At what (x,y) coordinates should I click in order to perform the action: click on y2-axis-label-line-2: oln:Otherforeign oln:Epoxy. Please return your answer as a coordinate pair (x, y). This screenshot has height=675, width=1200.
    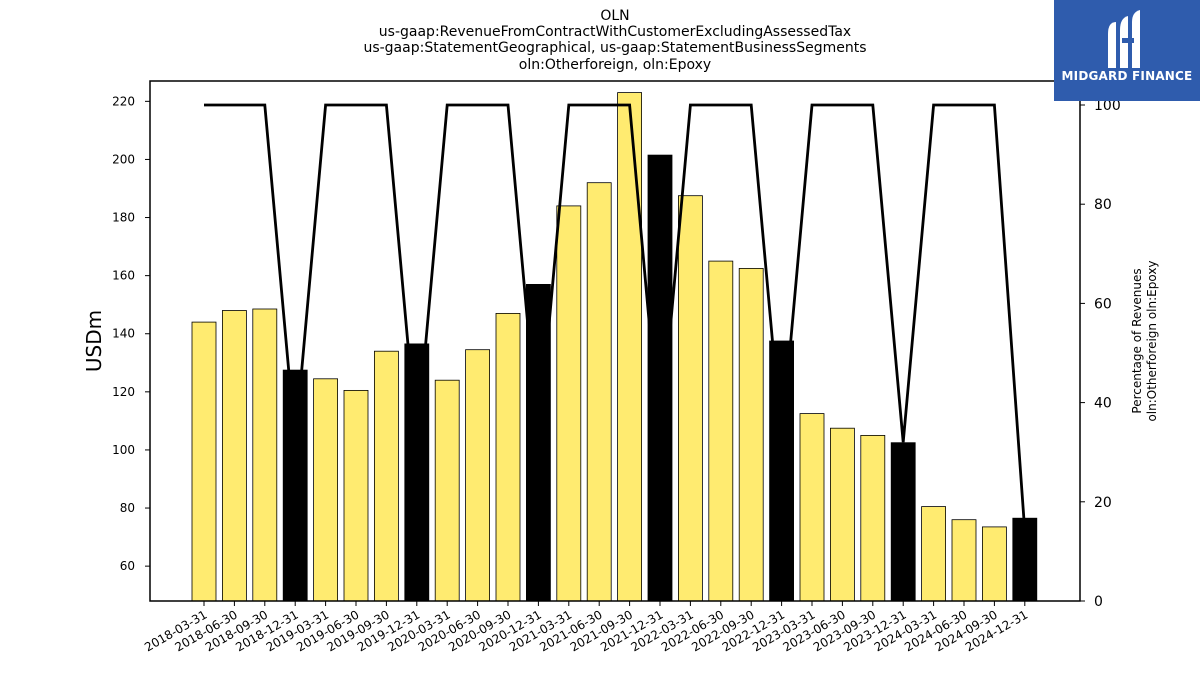
    Looking at the image, I should click on (1152, 340).